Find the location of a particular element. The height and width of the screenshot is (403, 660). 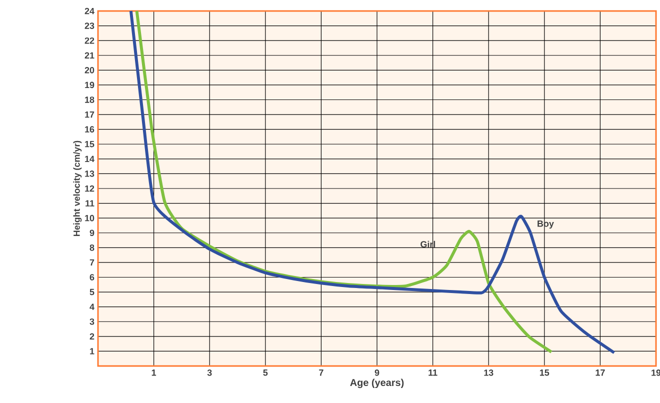

x-tick-label: 1 is located at coordinates (154, 373).